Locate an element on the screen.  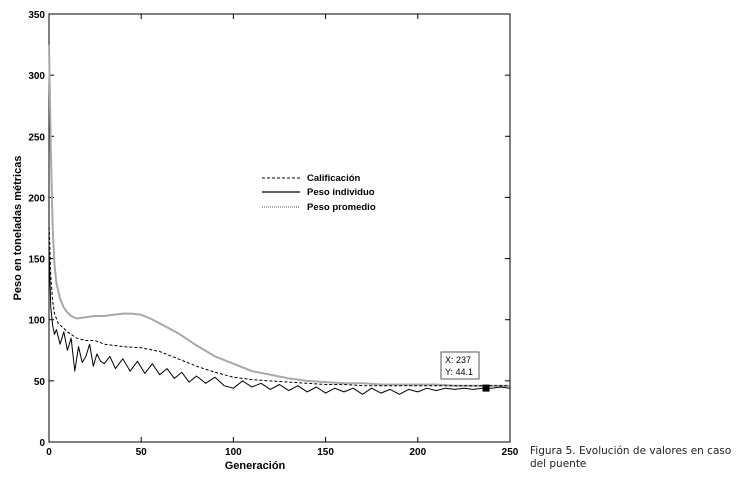
legend-label-peso-individuo: Peso individuo is located at coordinates (341, 192).